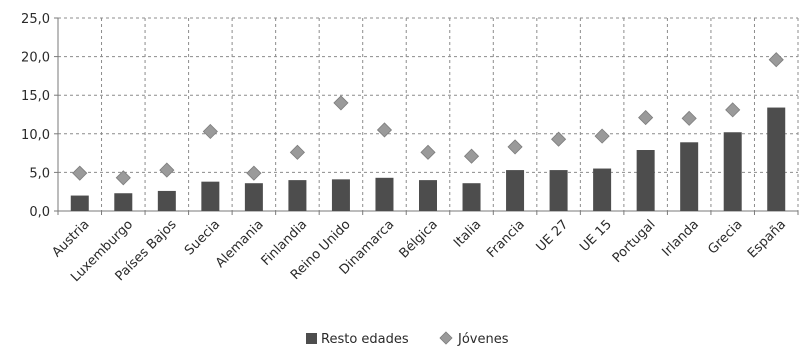  Describe the element at coordinates (35, 96) in the screenshot. I see `y-tick-label: 15,0` at that location.